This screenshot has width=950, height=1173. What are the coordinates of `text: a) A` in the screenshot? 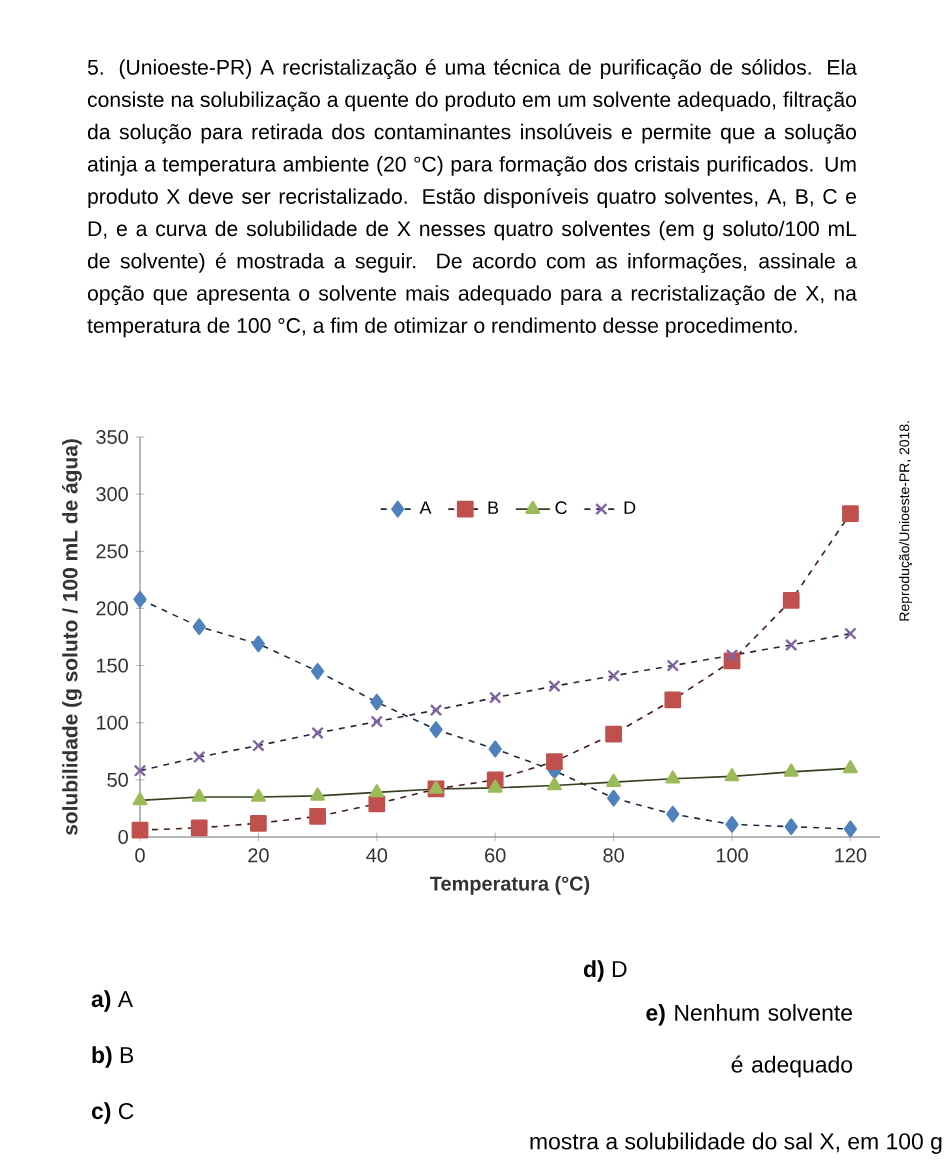 It's located at (112, 1001).